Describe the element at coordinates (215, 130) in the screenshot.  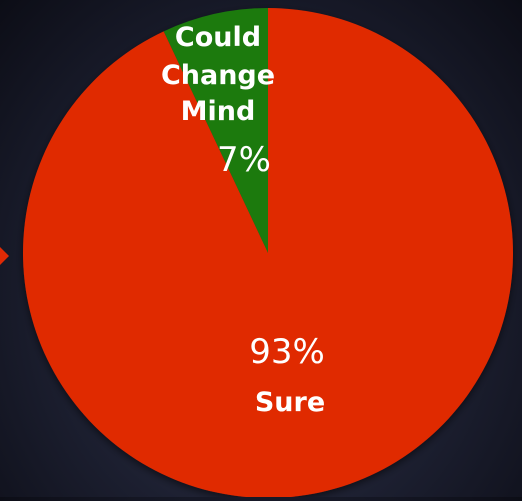
I see `pie-slice-could-change-mind` at that location.